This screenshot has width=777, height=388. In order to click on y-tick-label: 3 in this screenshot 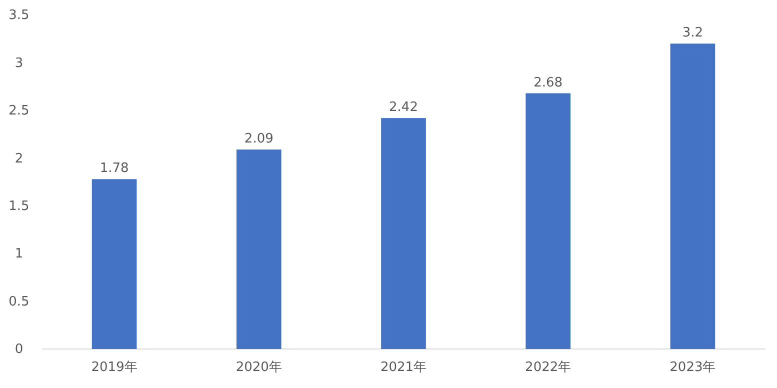, I will do `click(19, 63)`.